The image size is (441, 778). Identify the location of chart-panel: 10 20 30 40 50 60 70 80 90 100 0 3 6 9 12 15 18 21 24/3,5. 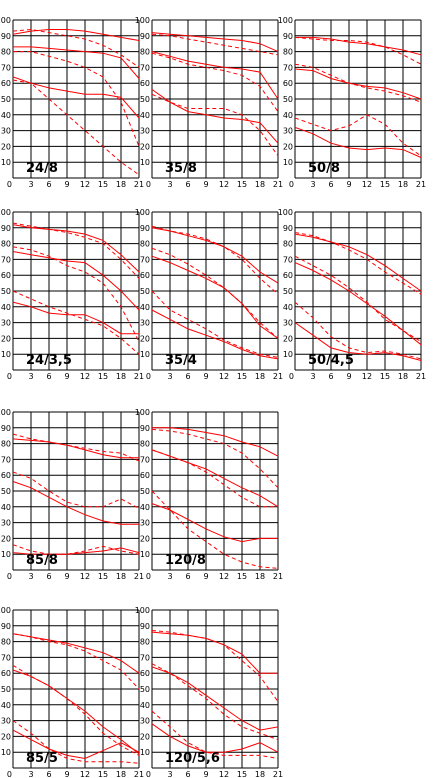
(72, 294).